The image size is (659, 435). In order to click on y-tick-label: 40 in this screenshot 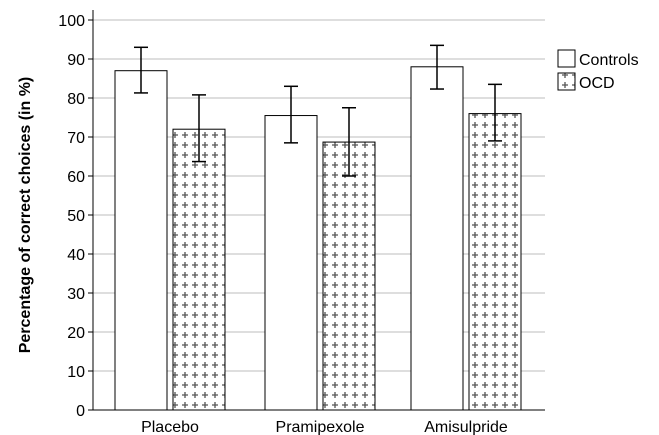, I will do `click(76, 255)`.